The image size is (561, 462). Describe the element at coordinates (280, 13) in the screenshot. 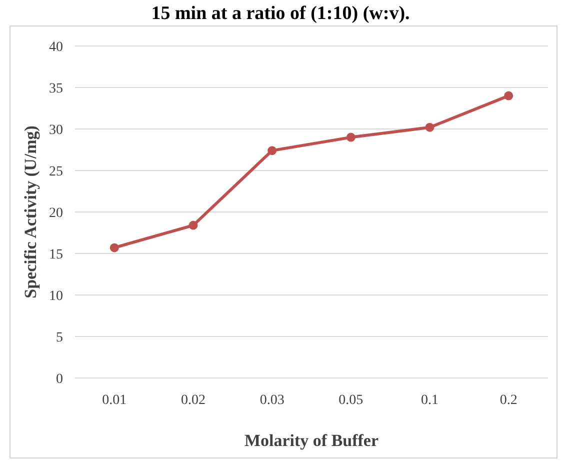

I see `chart-title: 15 min at a ratio of (1:10) (w:v).` at that location.